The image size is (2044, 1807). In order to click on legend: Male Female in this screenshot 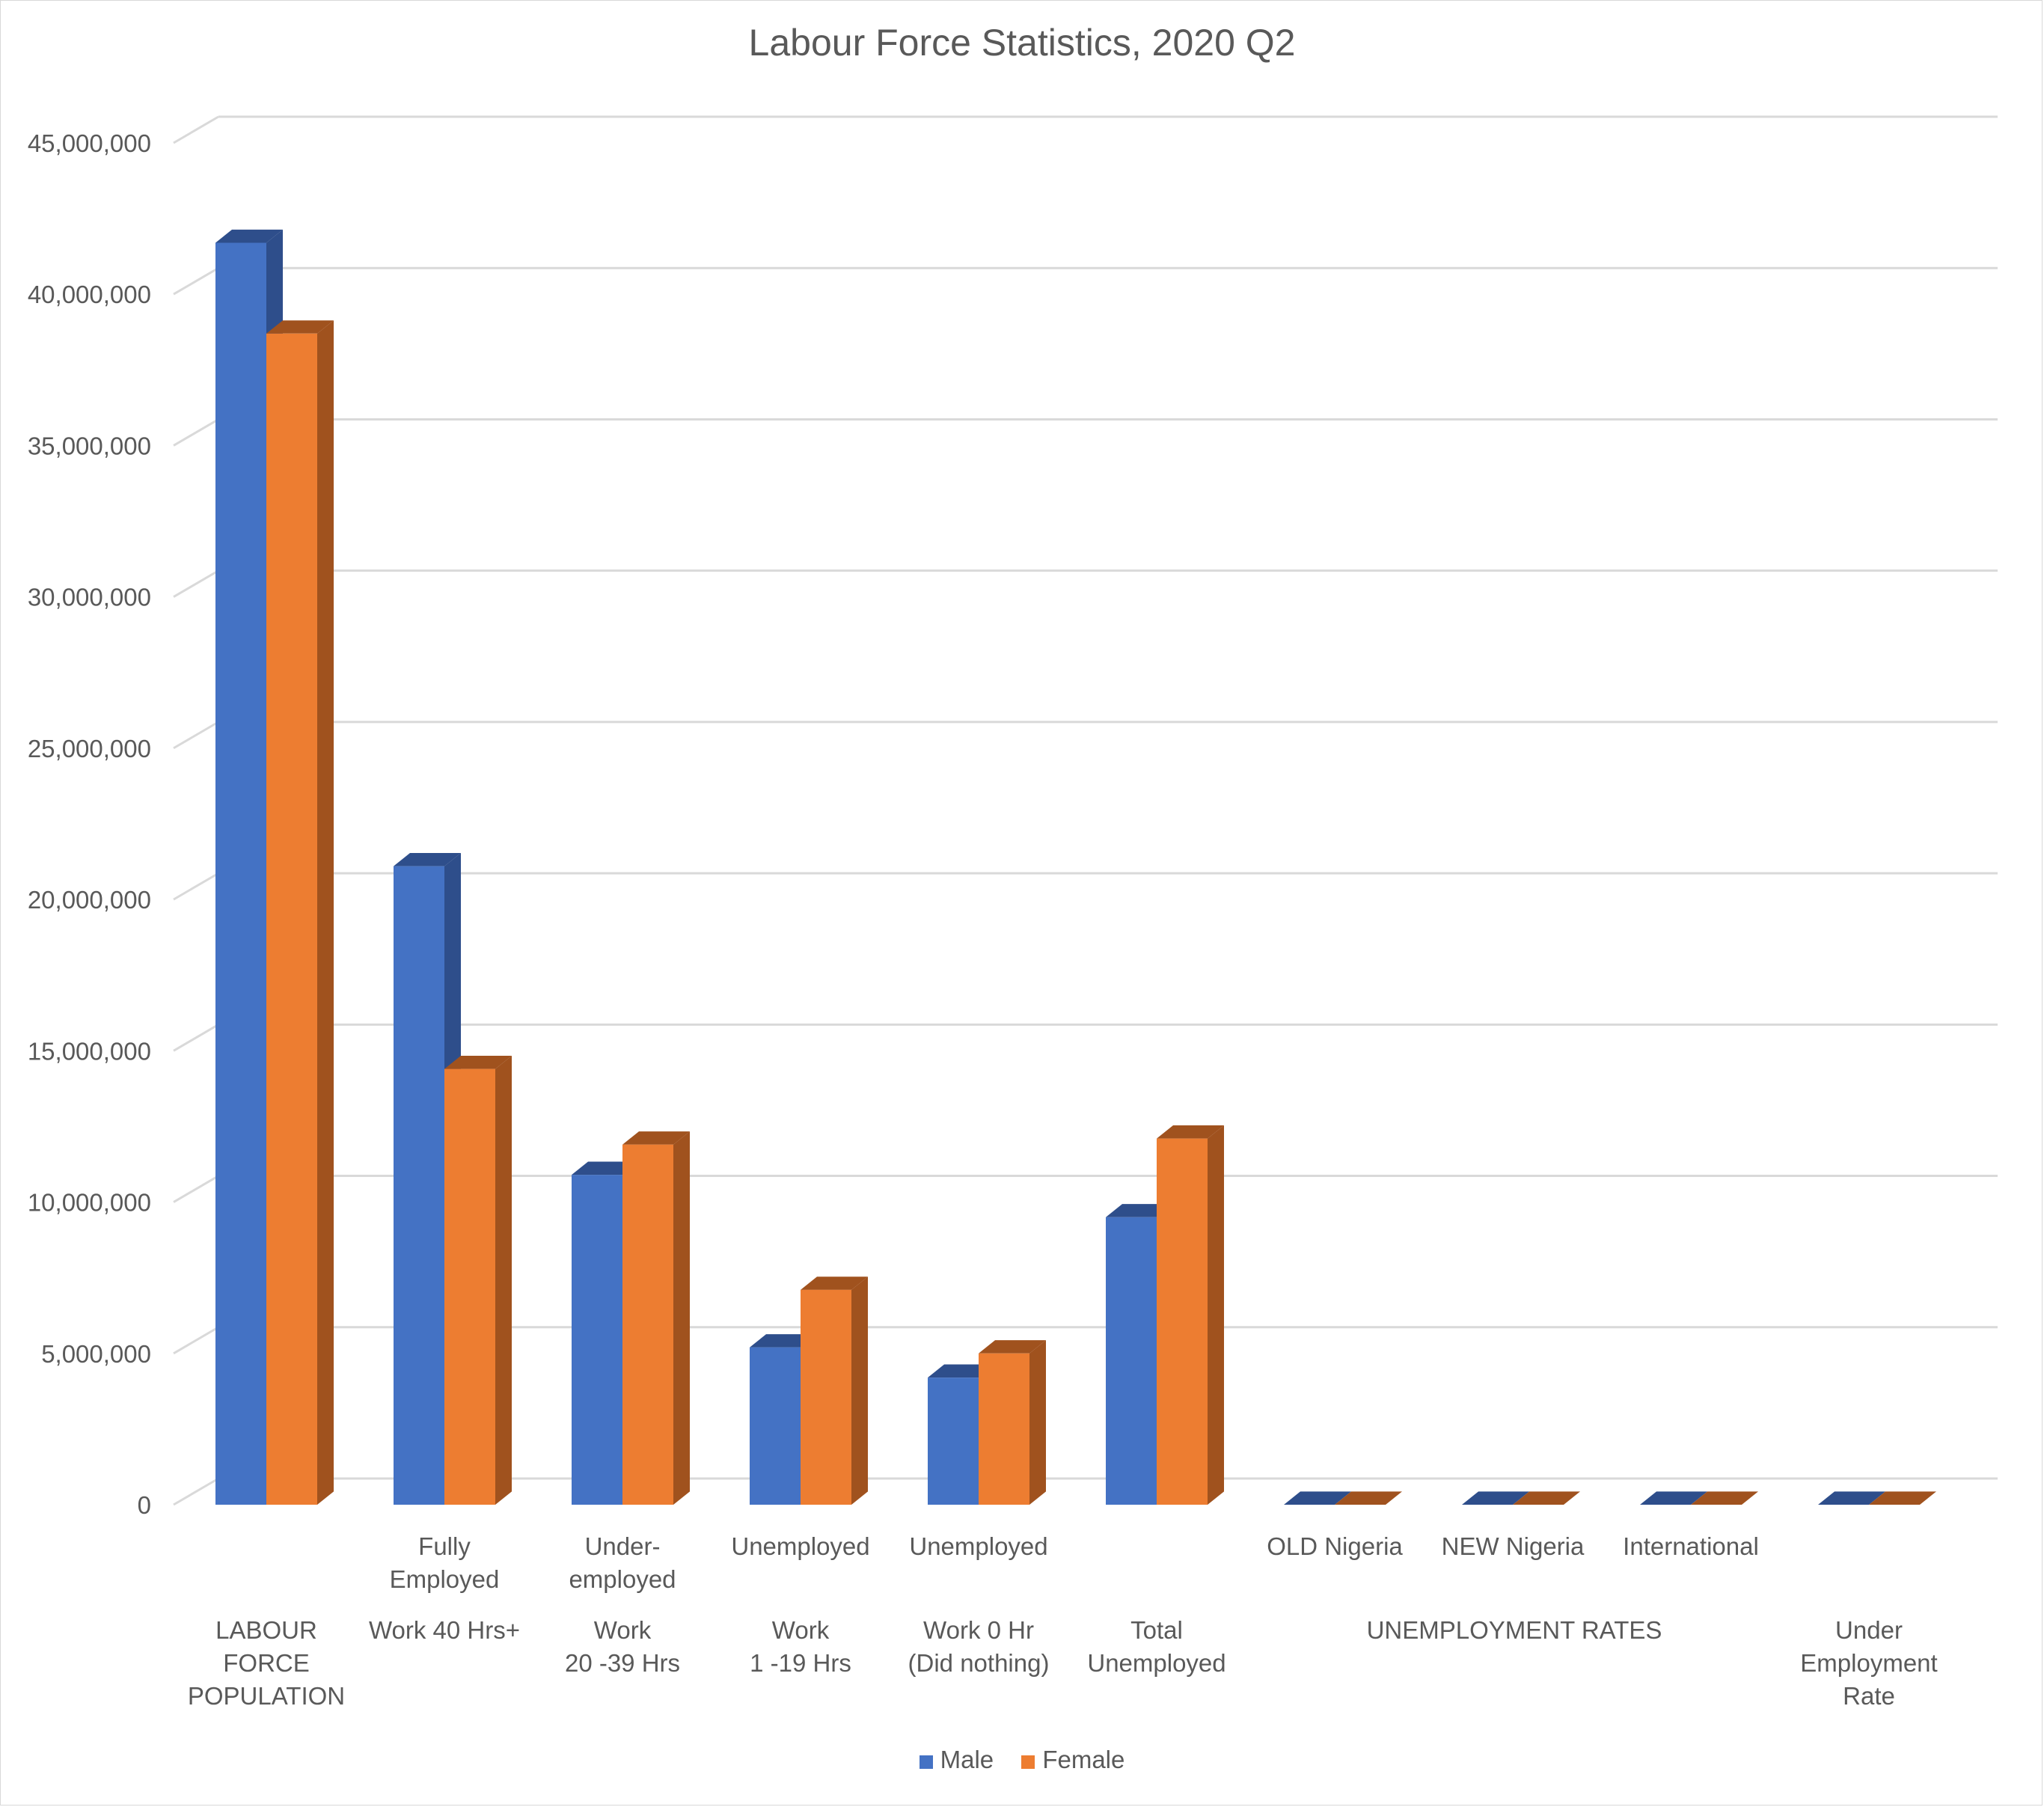, I will do `click(1022, 1760)`.